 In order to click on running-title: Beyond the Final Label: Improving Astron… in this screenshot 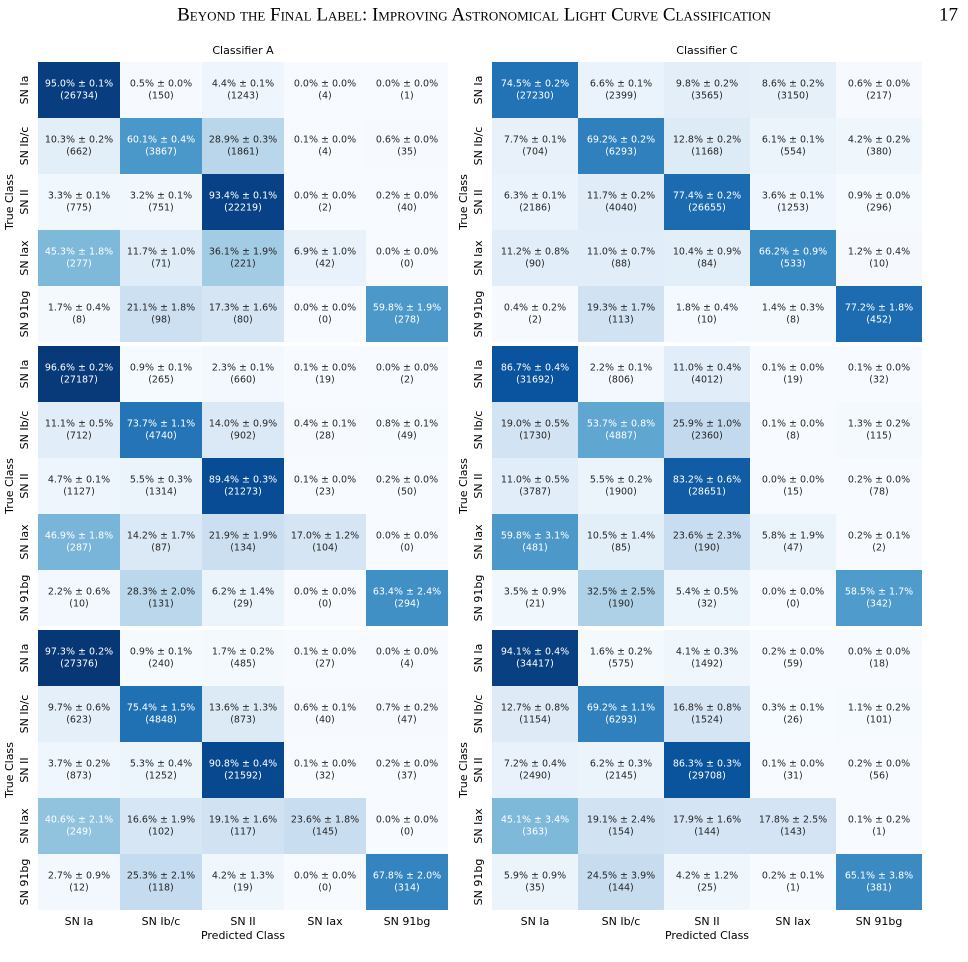, I will do `click(474, 14)`.